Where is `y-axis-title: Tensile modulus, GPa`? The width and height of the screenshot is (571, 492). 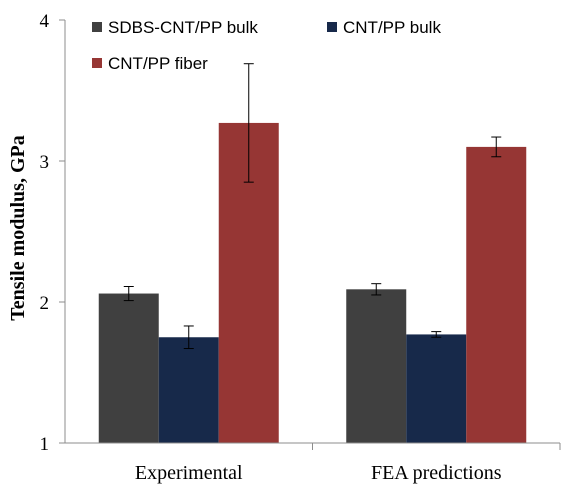
y-axis-title: Tensile modulus, GPa is located at coordinates (18, 227).